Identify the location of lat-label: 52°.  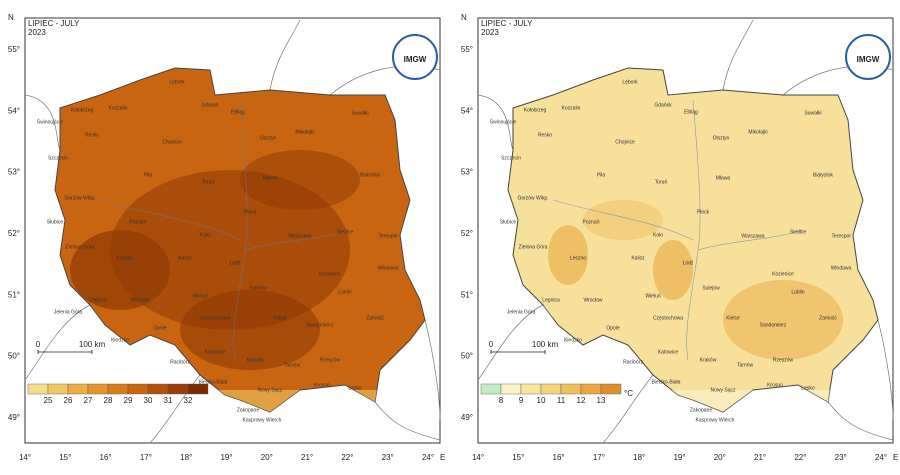
(467, 233).